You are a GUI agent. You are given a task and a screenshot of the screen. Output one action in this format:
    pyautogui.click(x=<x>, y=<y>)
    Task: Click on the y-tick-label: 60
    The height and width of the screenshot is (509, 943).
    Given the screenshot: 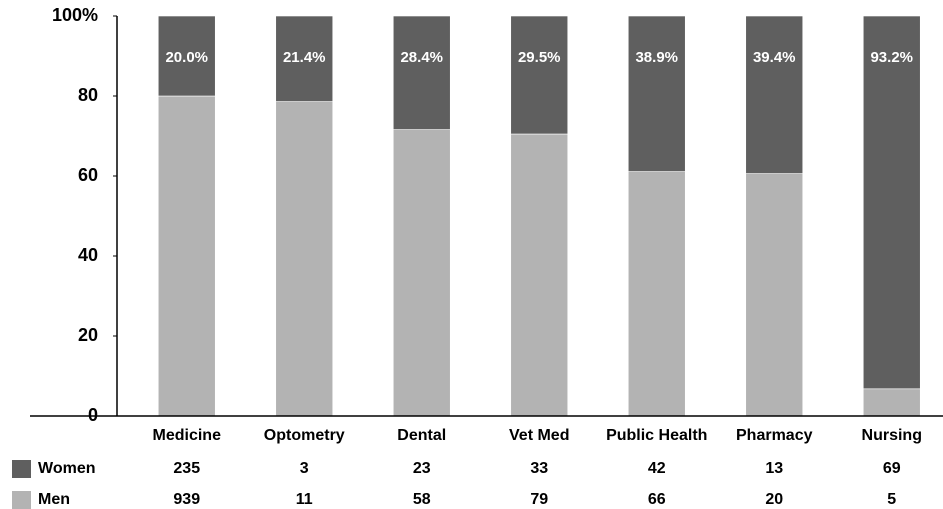 What is the action you would take?
    pyautogui.click(x=88, y=175)
    